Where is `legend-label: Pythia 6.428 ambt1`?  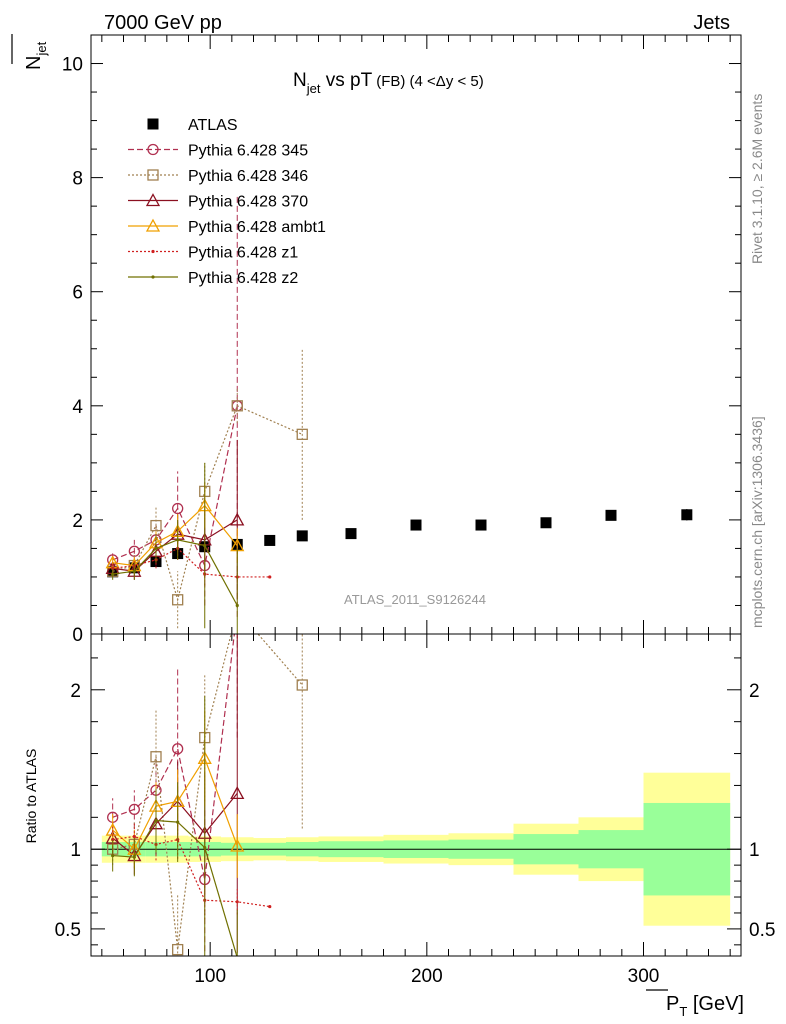
legend-label: Pythia 6.428 ambt1 is located at coordinates (257, 227).